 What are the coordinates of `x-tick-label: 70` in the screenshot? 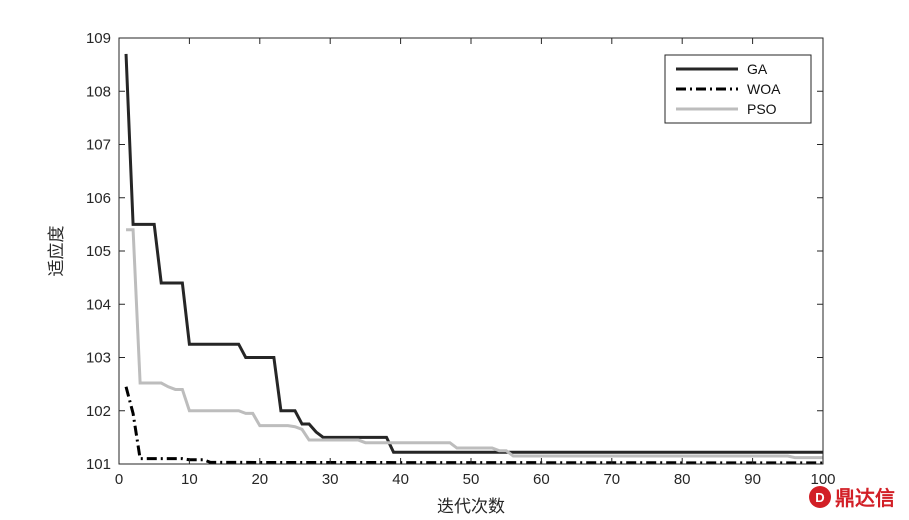 It's located at (611, 479).